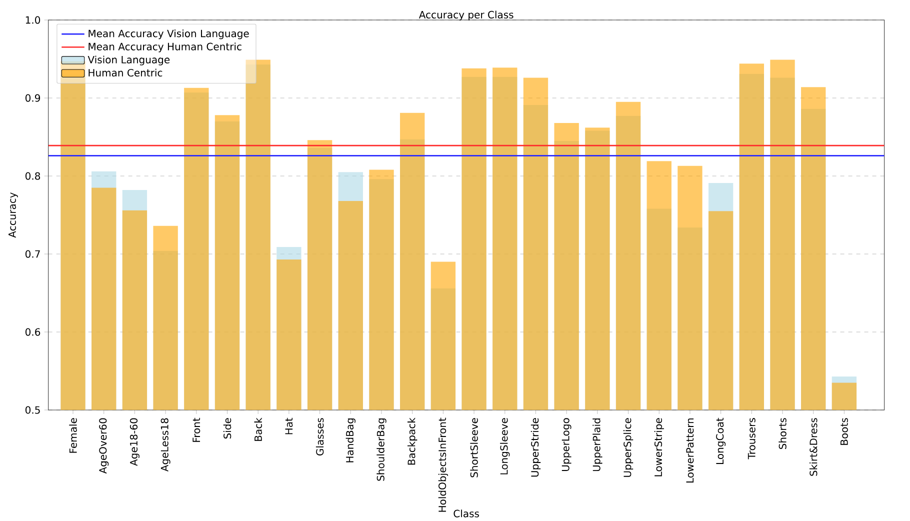 This screenshot has height=521, width=910. I want to click on y-tick-label: 0.8, so click(33, 176).